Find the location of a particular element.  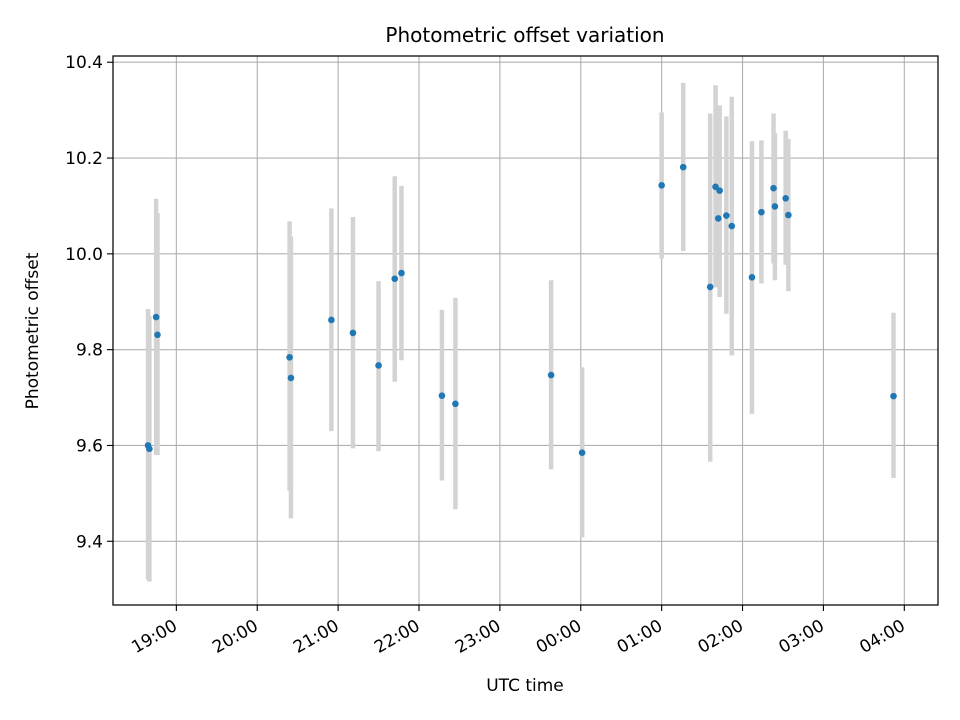

y-tick-label: 9.4 is located at coordinates (89, 542).